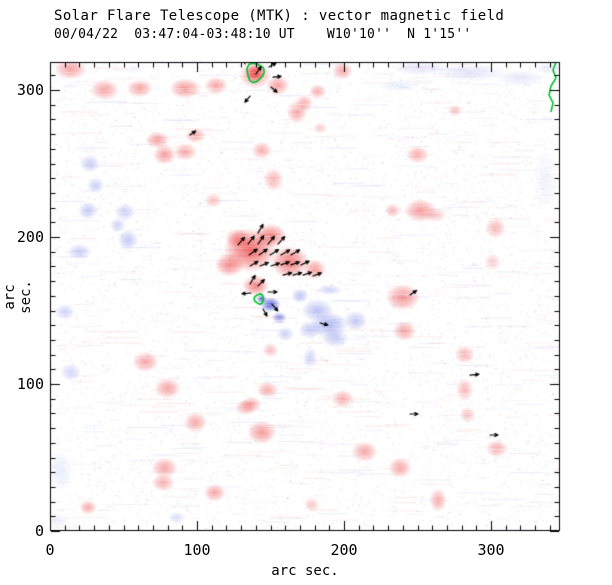  Describe the element at coordinates (344, 550) in the screenshot. I see `x-tick-label: 200` at that location.